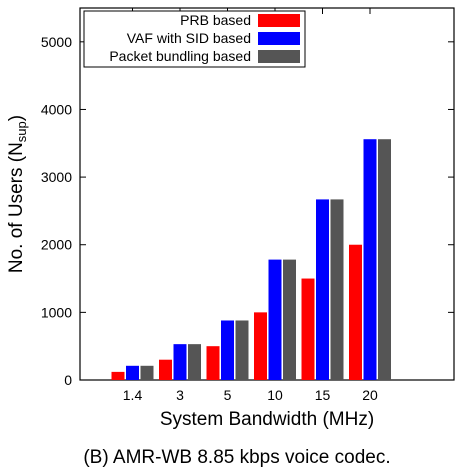 Image resolution: width=474 pixels, height=474 pixels. I want to click on y-tick-label: 4000, so click(56, 109).